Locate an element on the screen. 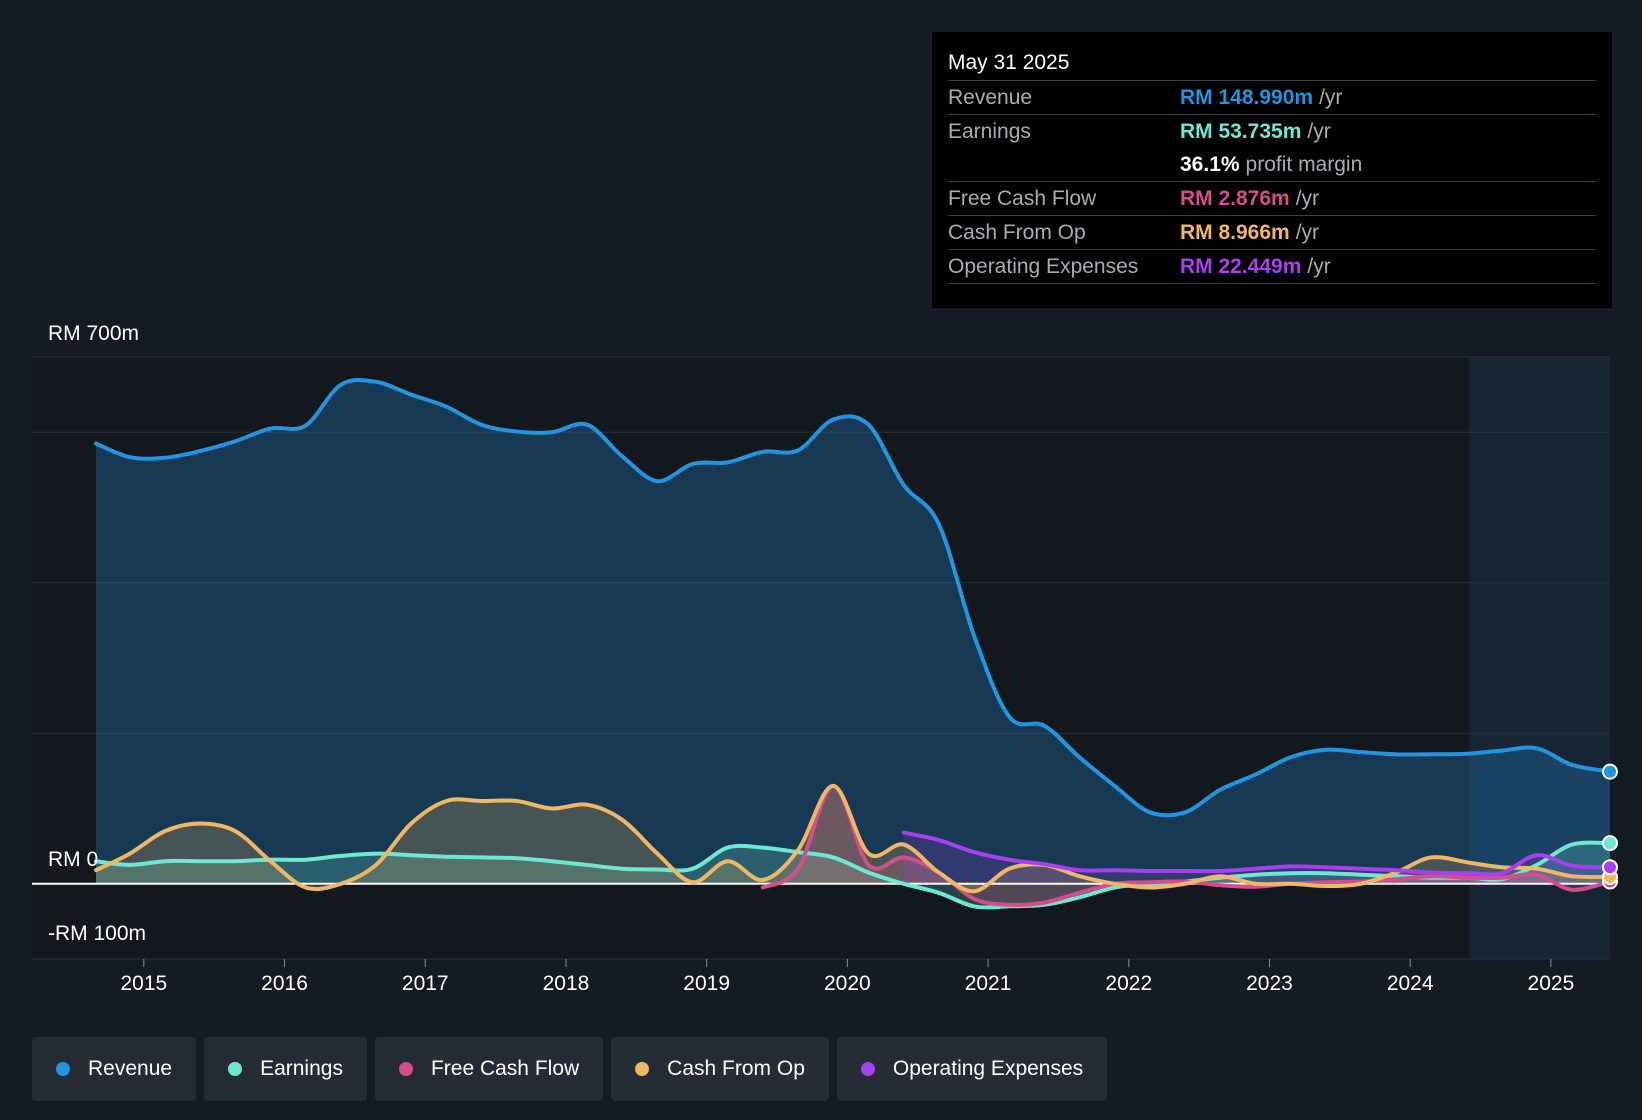 Image resolution: width=1642 pixels, height=1120 pixels. y-axis-label-zero: RM 0 is located at coordinates (73, 859).